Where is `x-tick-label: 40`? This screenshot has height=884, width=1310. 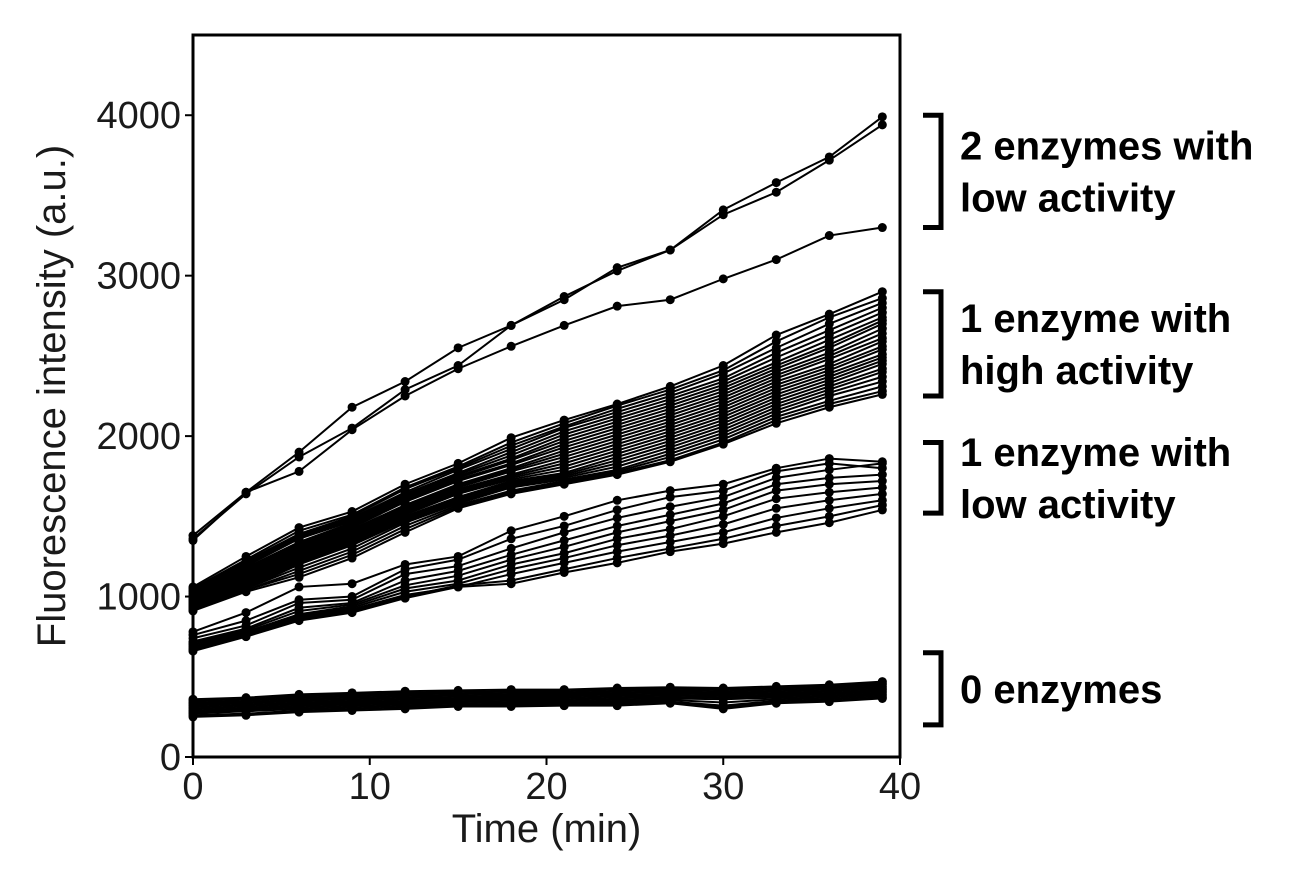
x-tick-label: 40 is located at coordinates (900, 787).